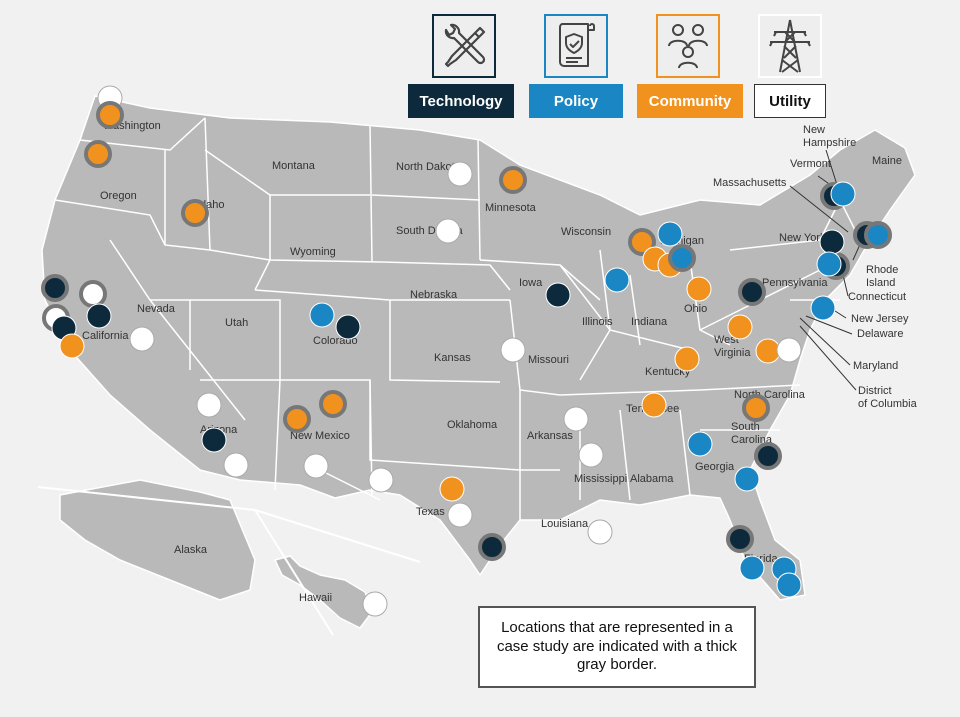  I want to click on community-legend-button: Community, so click(690, 101).